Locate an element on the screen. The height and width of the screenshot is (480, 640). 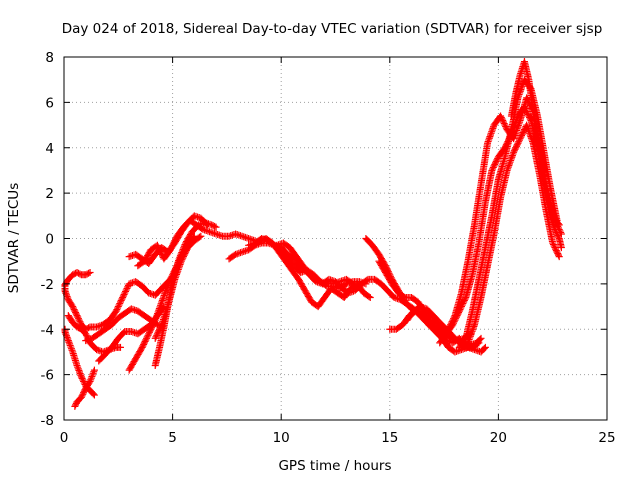
y-axis-label: SDTVAR / TECUs is located at coordinates (14, 238).